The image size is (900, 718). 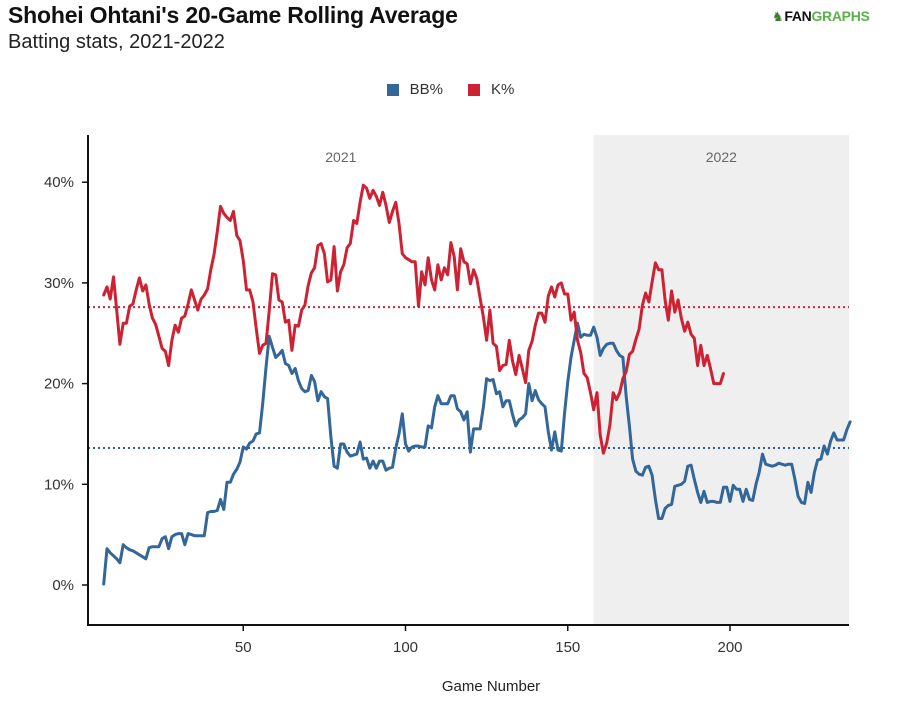 I want to click on x-tick-label: 150, so click(x=567, y=647).